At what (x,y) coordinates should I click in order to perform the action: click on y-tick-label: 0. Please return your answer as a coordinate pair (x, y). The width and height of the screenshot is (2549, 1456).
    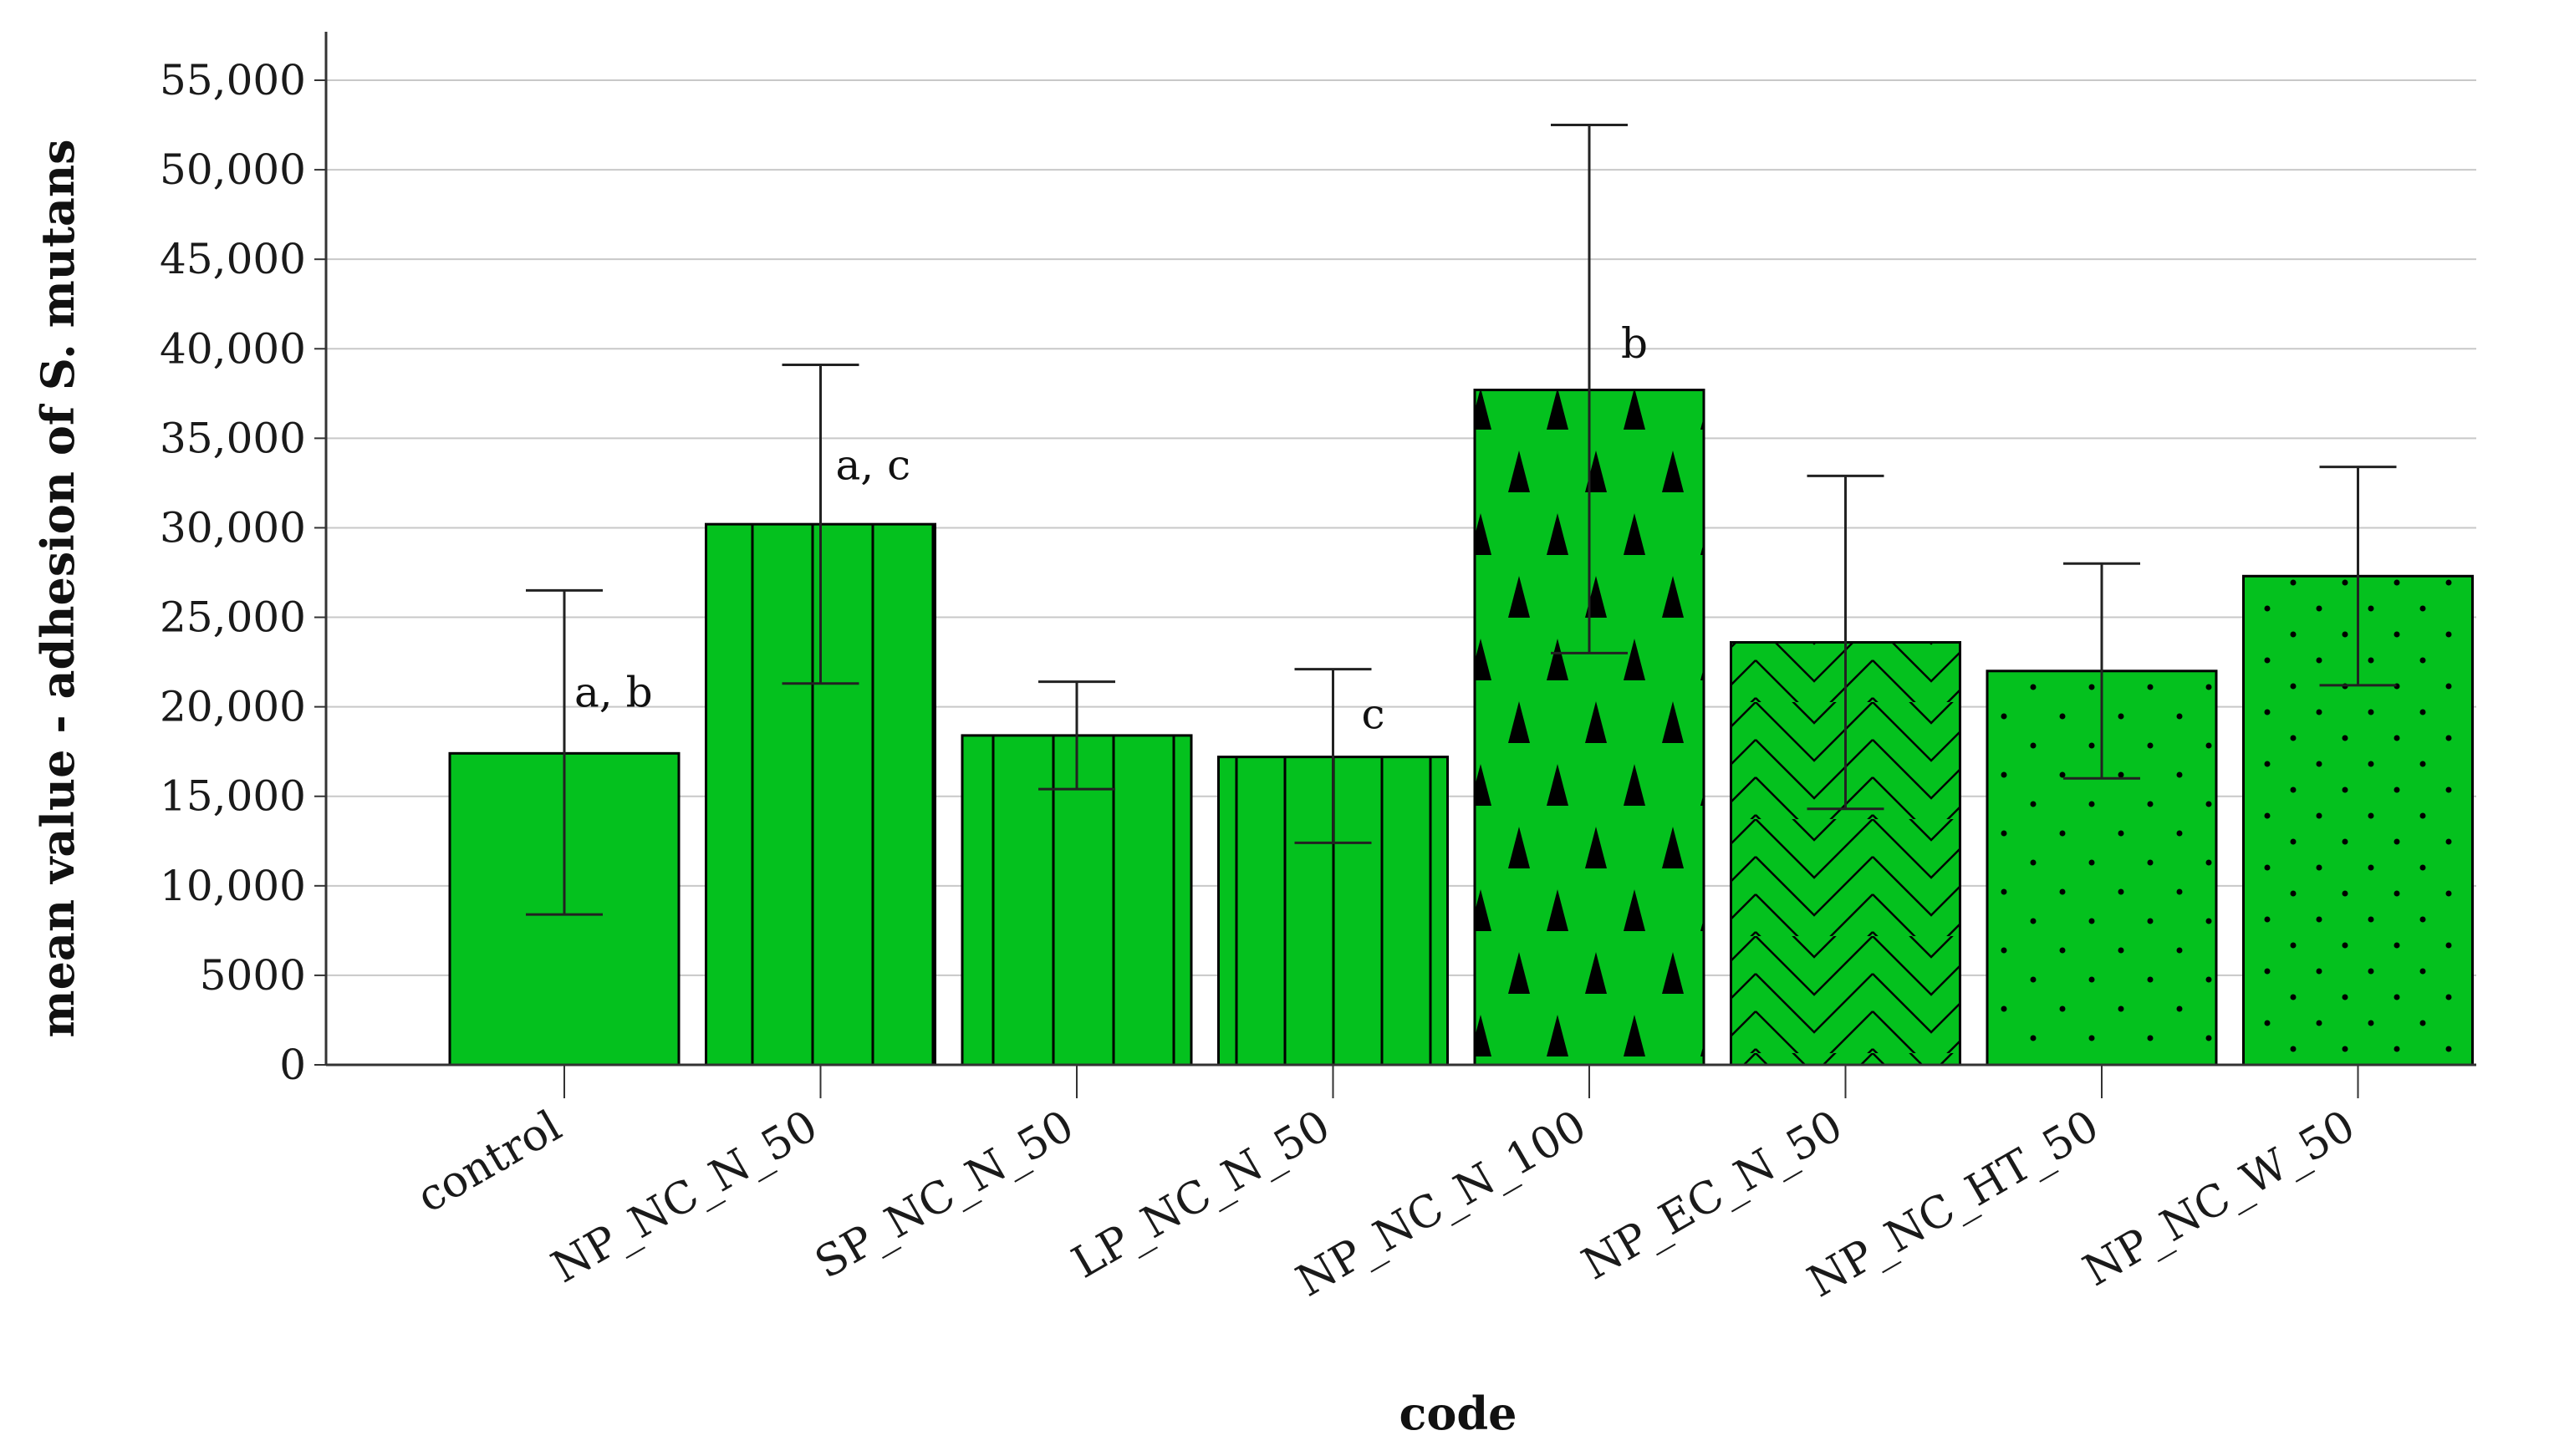
    Looking at the image, I should click on (292, 1065).